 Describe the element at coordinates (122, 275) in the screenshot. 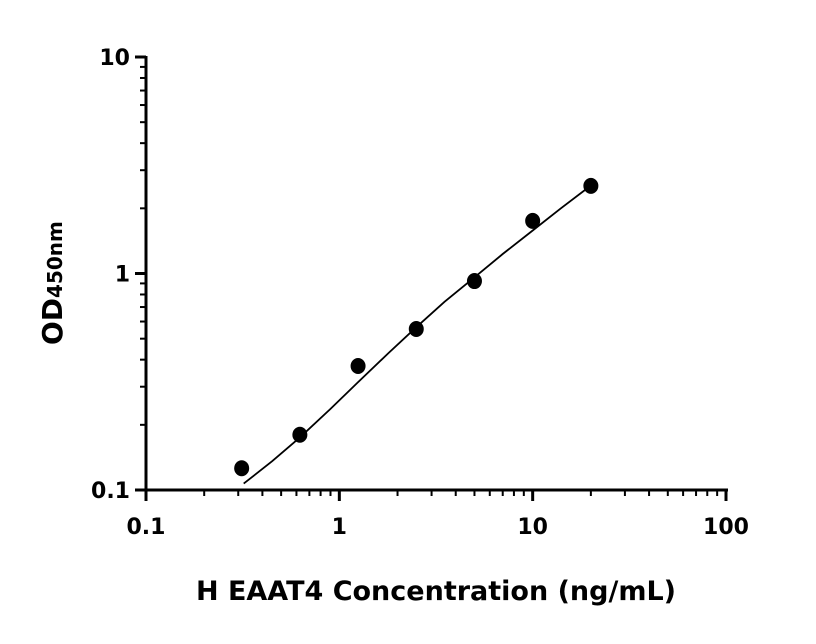

I see `y-tick-label: 1` at that location.